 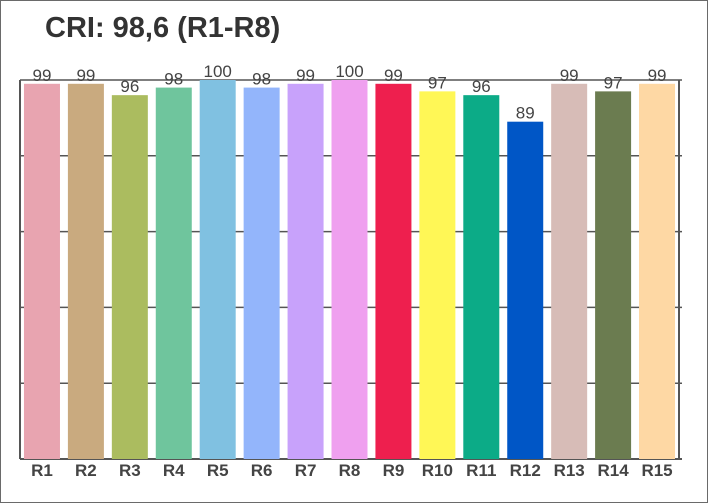 What do you see at coordinates (305, 75) in the screenshot?
I see `data-label-r7: 99` at bounding box center [305, 75].